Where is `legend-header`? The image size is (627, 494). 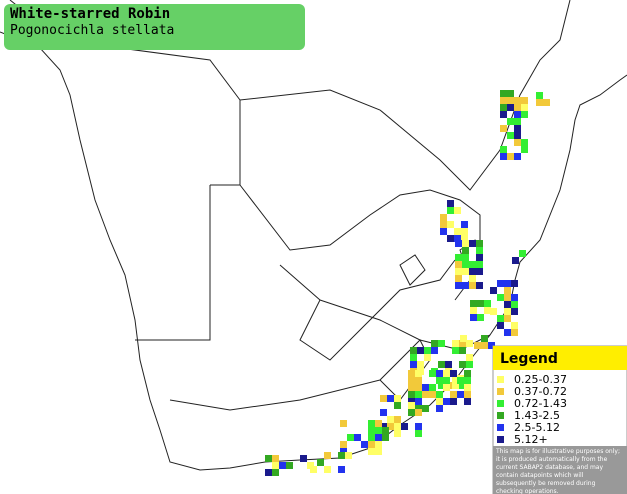 legend-header is located at coordinates (560, 358).